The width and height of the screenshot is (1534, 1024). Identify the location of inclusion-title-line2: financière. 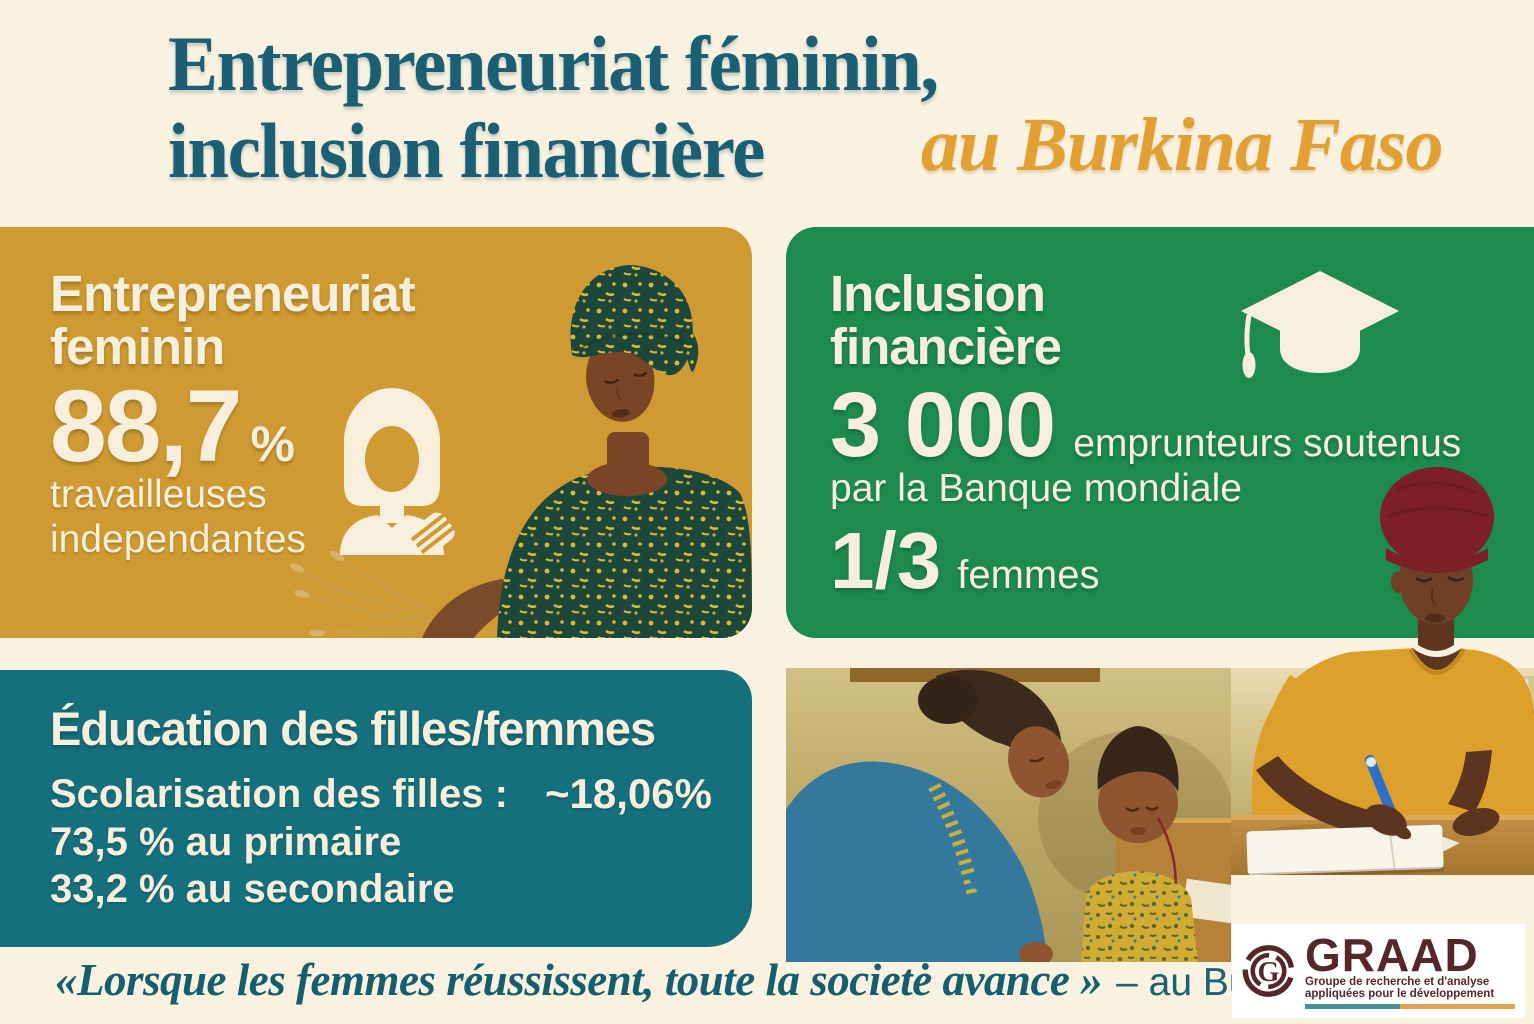
(946, 346).